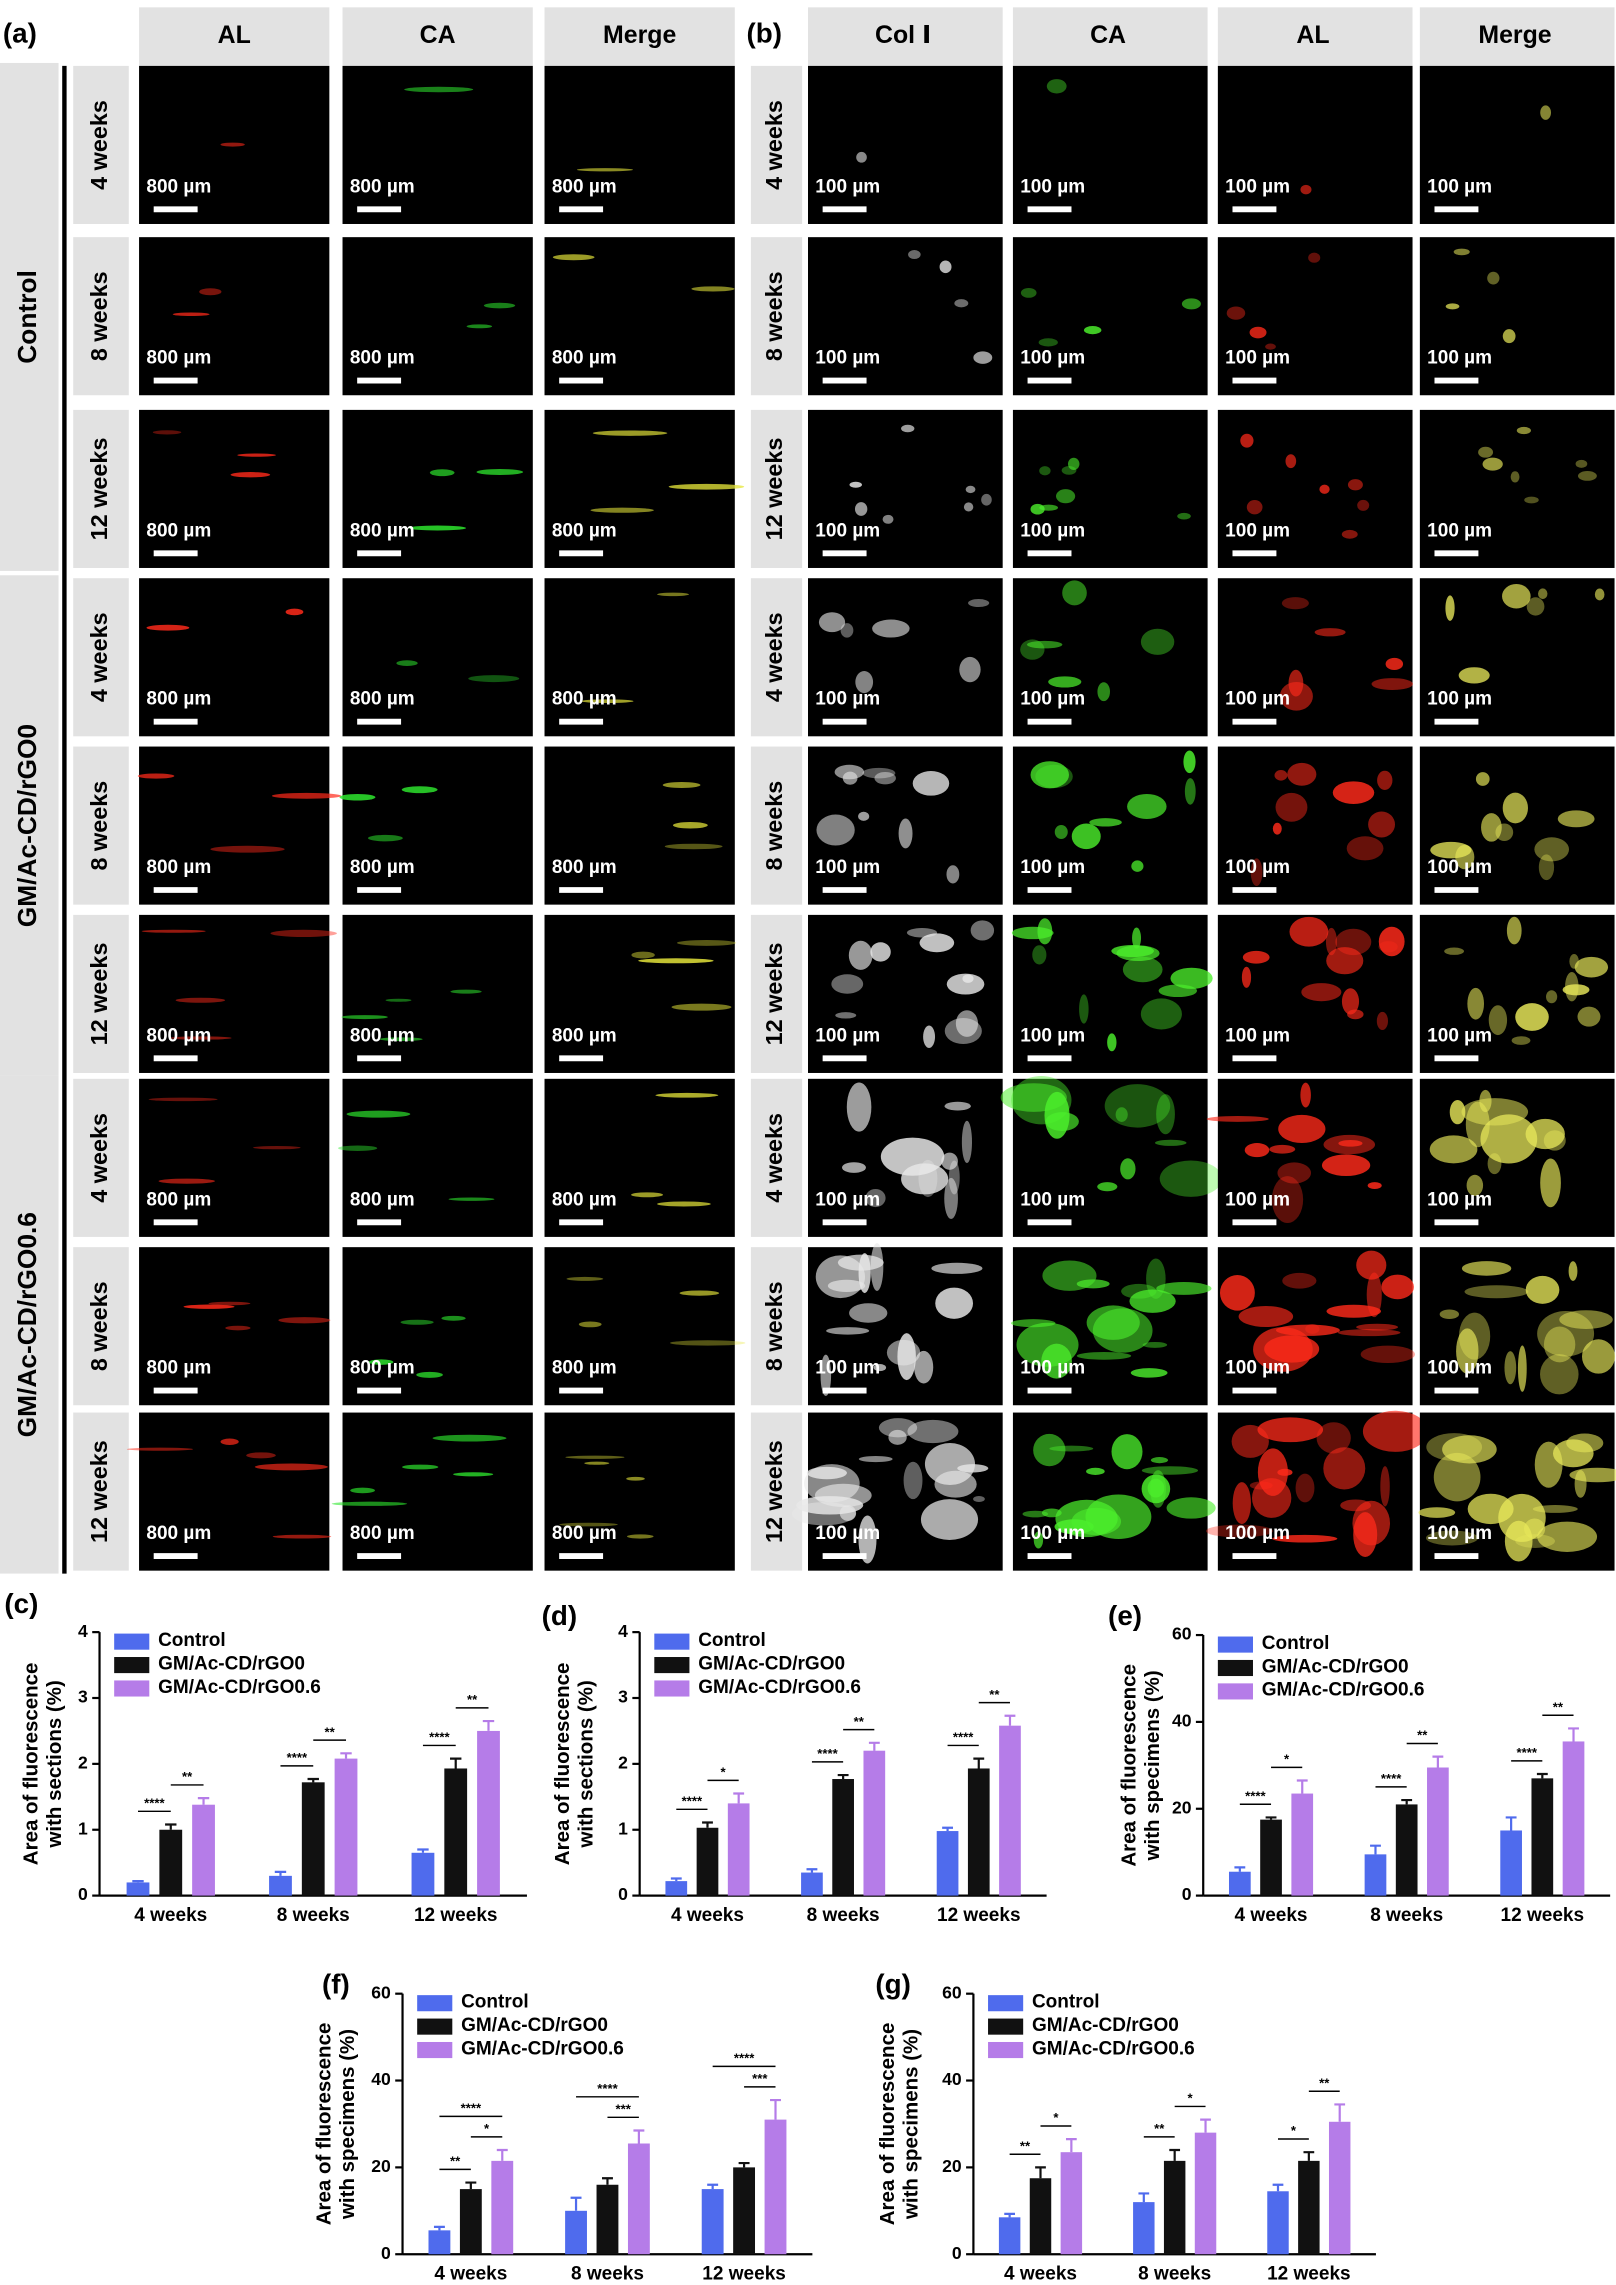 This screenshot has width=1616, height=2285. I want to click on legend-label: Control, so click(732, 1640).